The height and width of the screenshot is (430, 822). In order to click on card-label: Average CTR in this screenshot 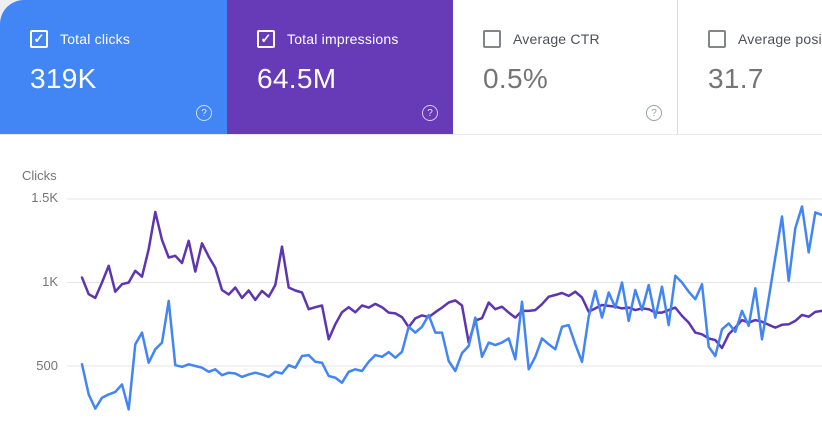, I will do `click(556, 39)`.